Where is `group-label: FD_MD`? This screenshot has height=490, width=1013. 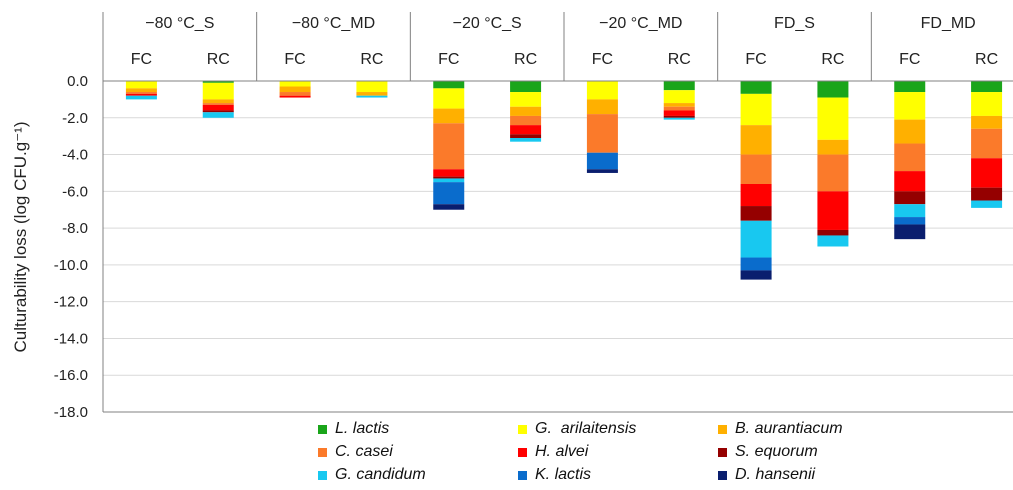 group-label: FD_MD is located at coordinates (948, 23).